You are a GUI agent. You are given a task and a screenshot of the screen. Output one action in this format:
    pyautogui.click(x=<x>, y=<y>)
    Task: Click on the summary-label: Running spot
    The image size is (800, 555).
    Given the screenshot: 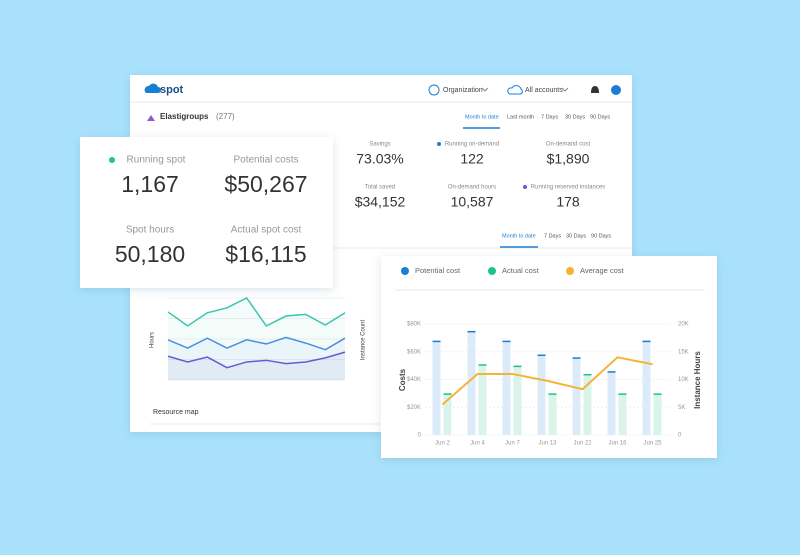 What is the action you would take?
    pyautogui.click(x=156, y=160)
    